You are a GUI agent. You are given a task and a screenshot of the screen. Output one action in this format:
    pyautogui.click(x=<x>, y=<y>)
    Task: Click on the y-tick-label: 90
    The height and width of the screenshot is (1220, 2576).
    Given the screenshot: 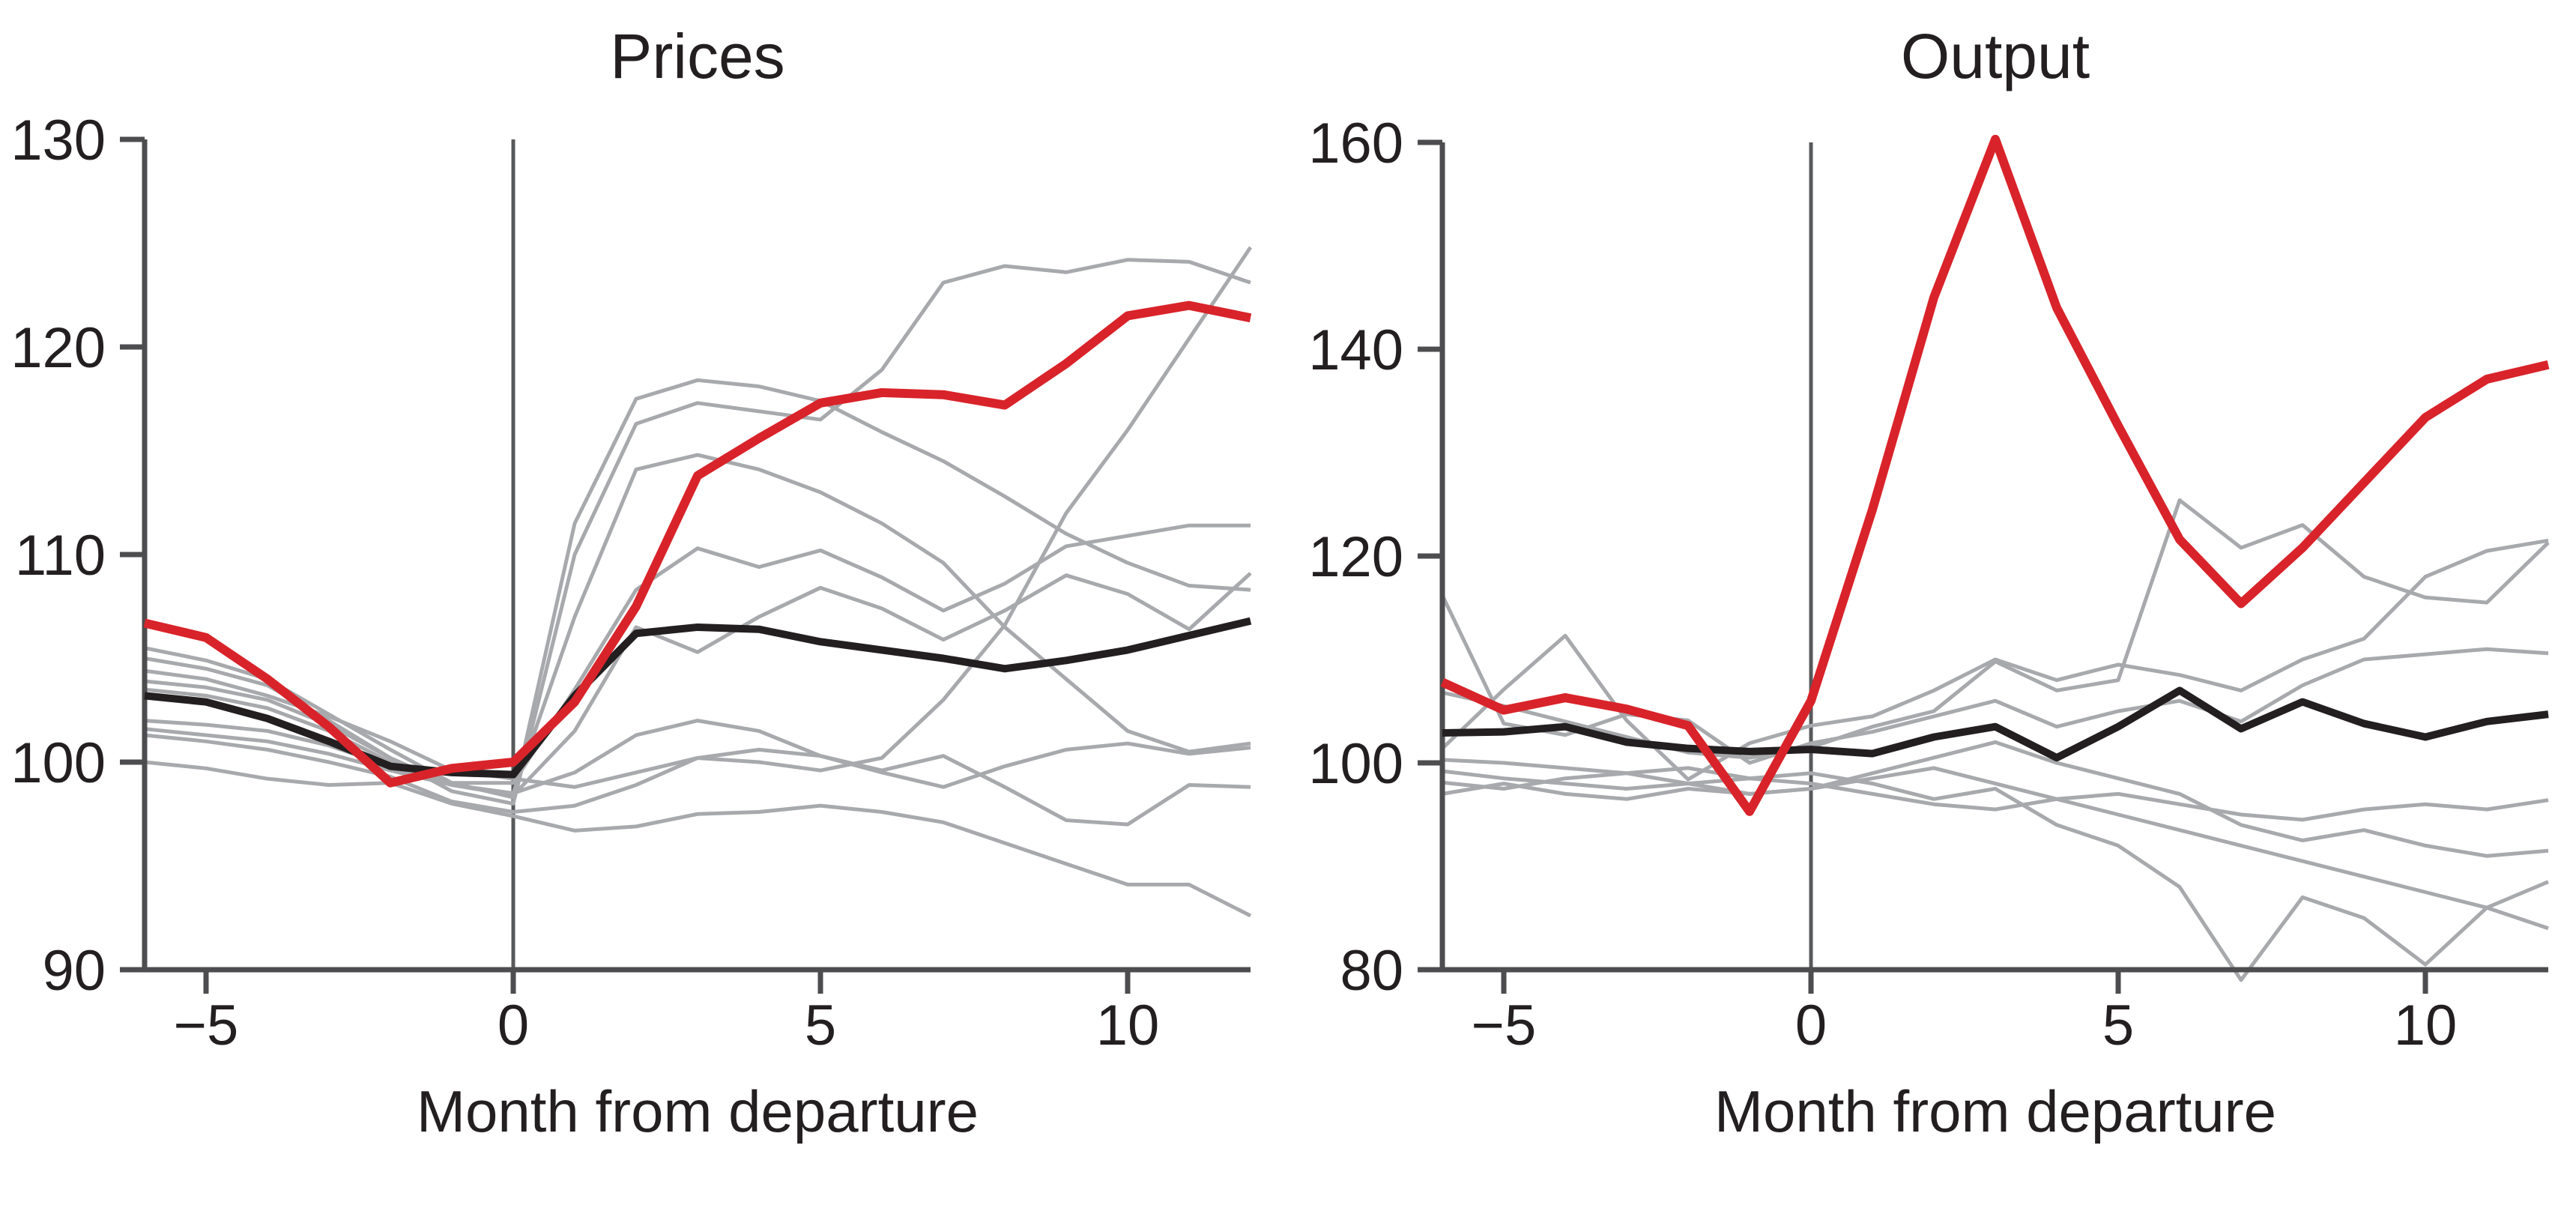 What is the action you would take?
    pyautogui.click(x=74, y=971)
    